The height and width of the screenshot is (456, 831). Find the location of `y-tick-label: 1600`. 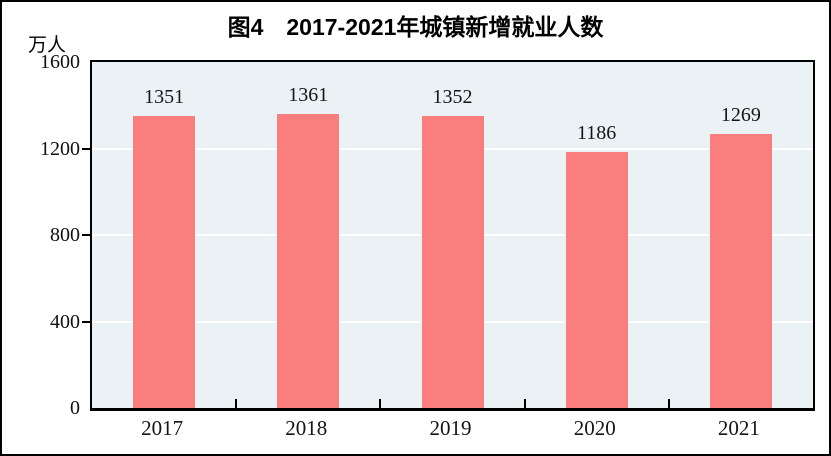

y-tick-label: 1600 is located at coordinates (60, 62).